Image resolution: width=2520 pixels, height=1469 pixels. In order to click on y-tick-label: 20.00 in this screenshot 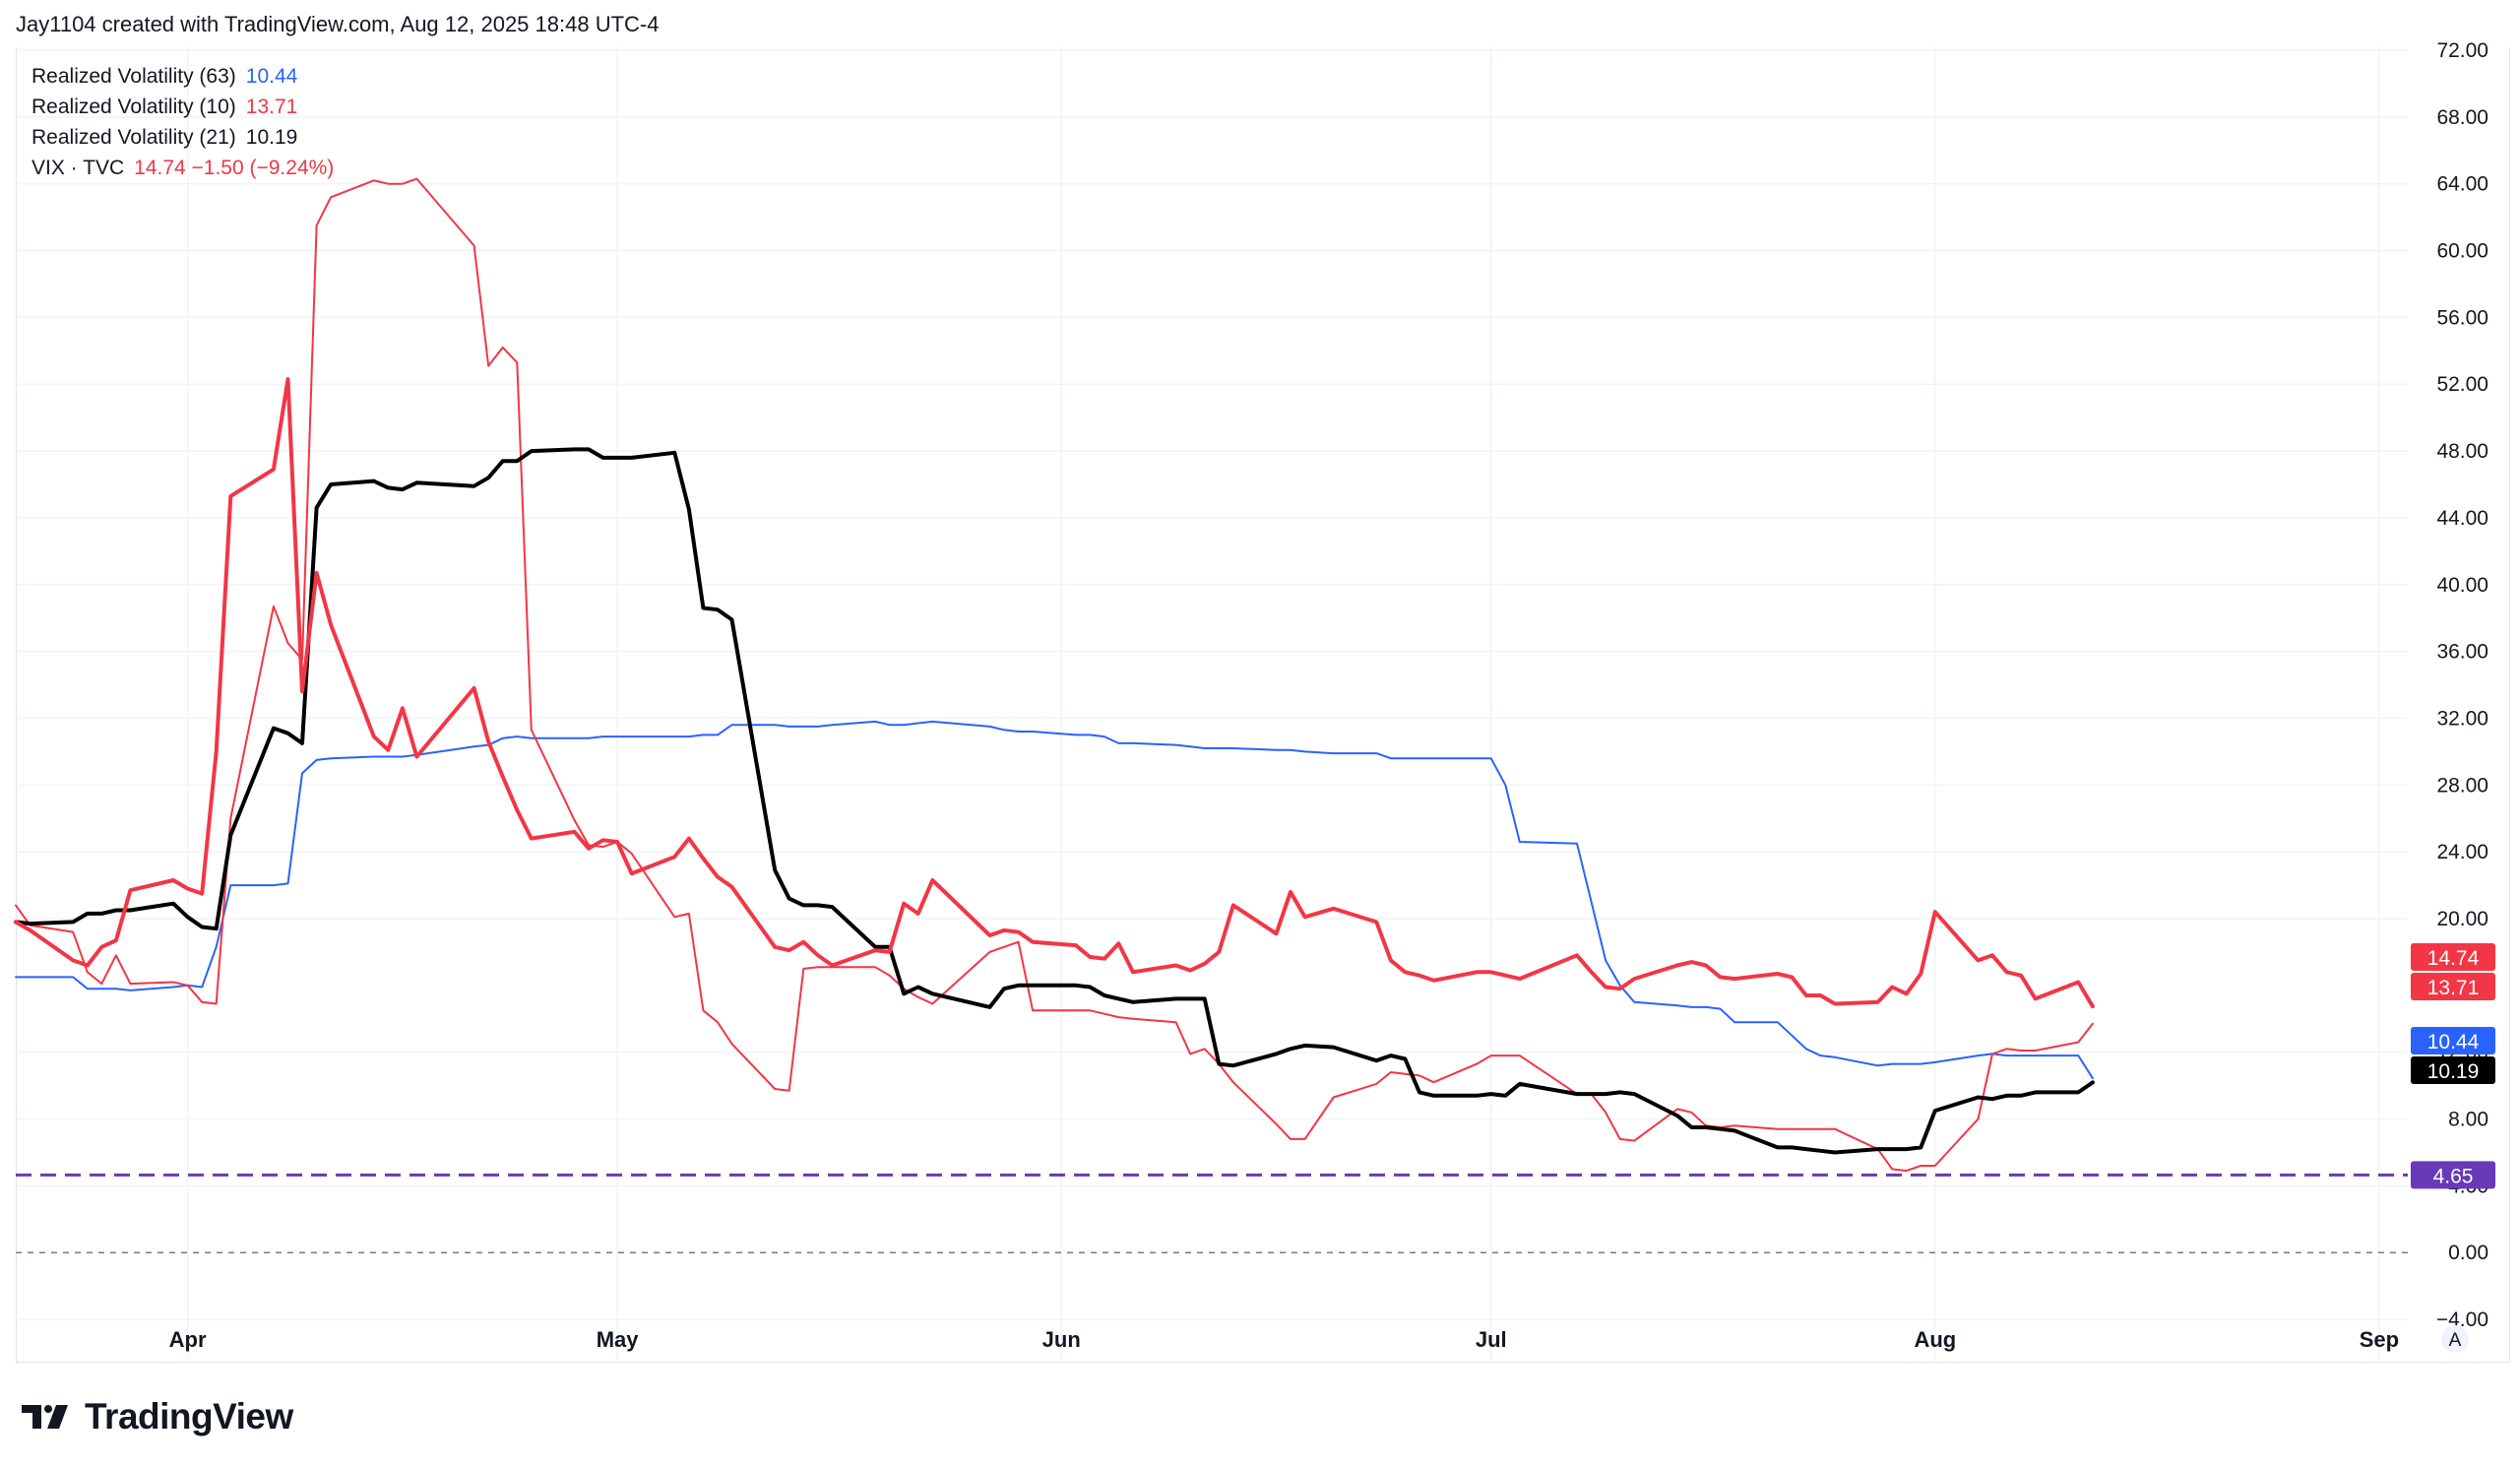, I will do `click(2462, 919)`.